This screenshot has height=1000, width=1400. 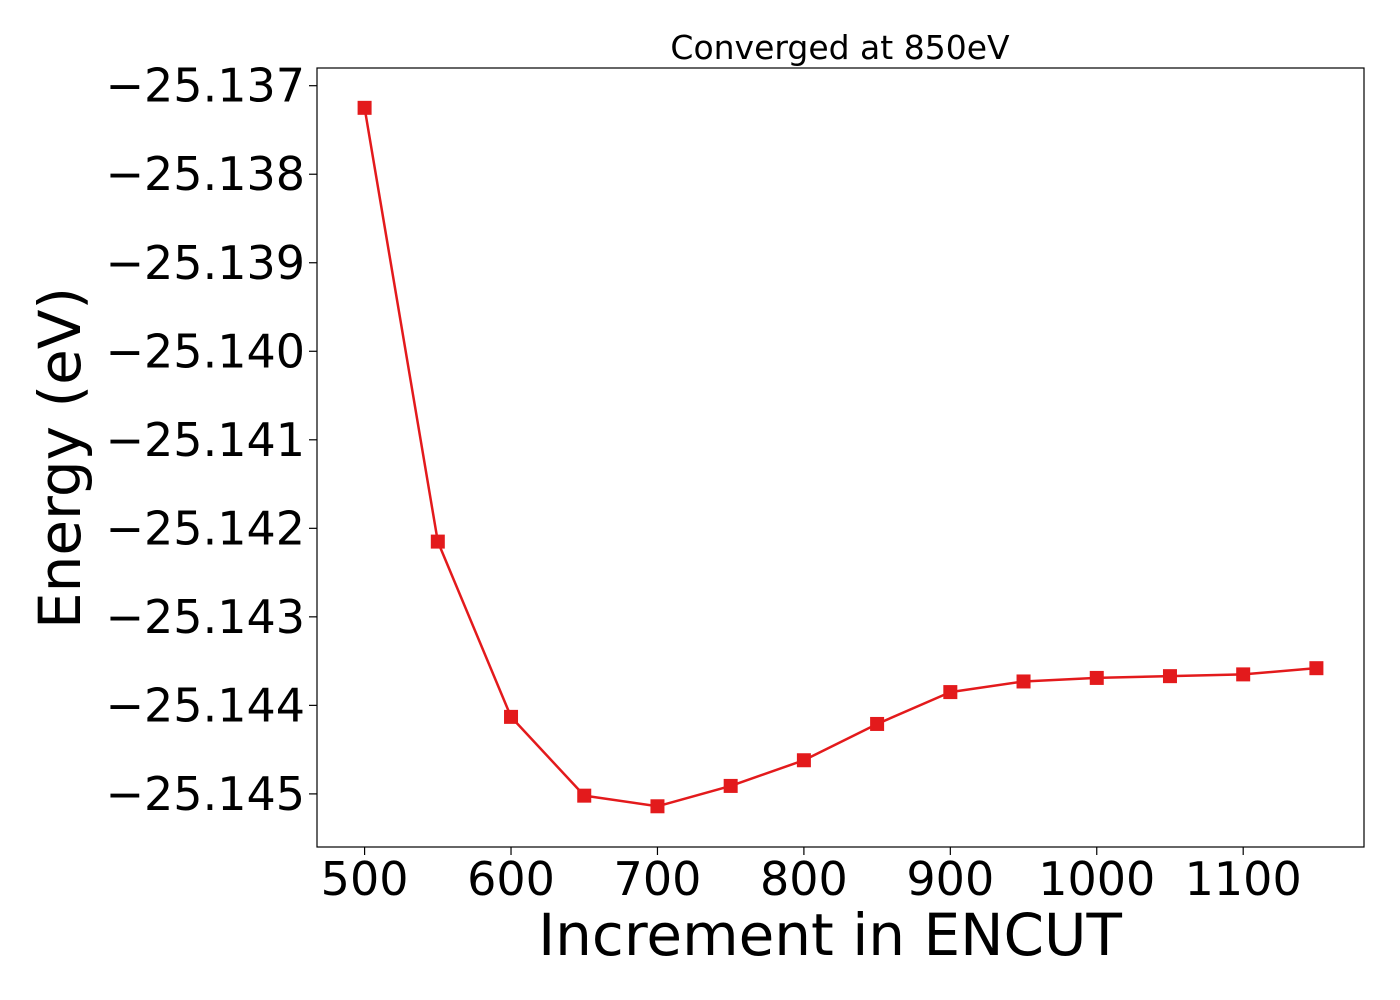 I want to click on y-tick-label: −25.139, so click(x=206, y=263).